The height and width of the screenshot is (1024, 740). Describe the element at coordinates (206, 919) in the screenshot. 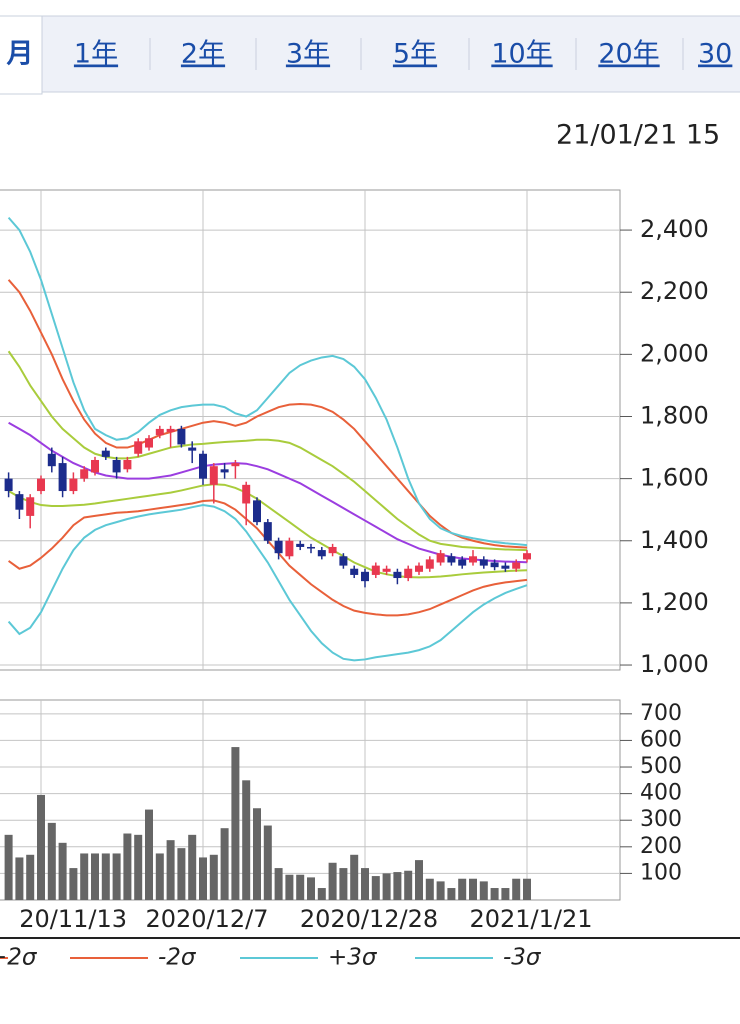

I see `x-tick-label: 2020/12/7` at that location.